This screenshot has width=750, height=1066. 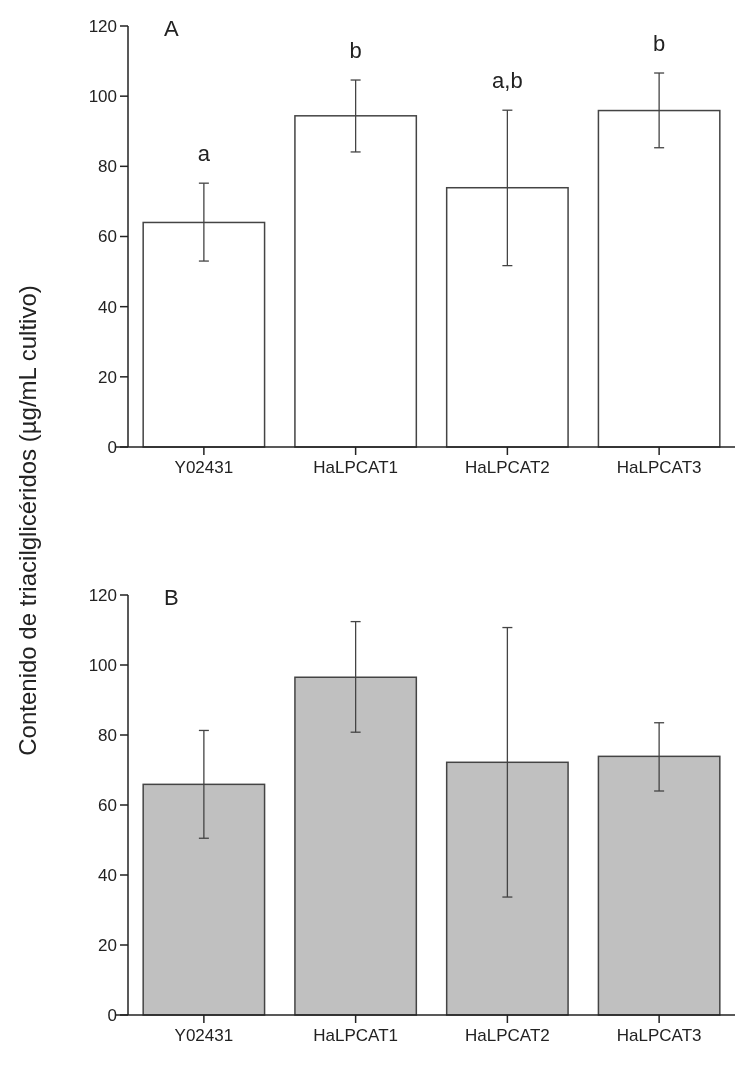 What do you see at coordinates (171, 28) in the screenshot?
I see `chart-title: A` at bounding box center [171, 28].